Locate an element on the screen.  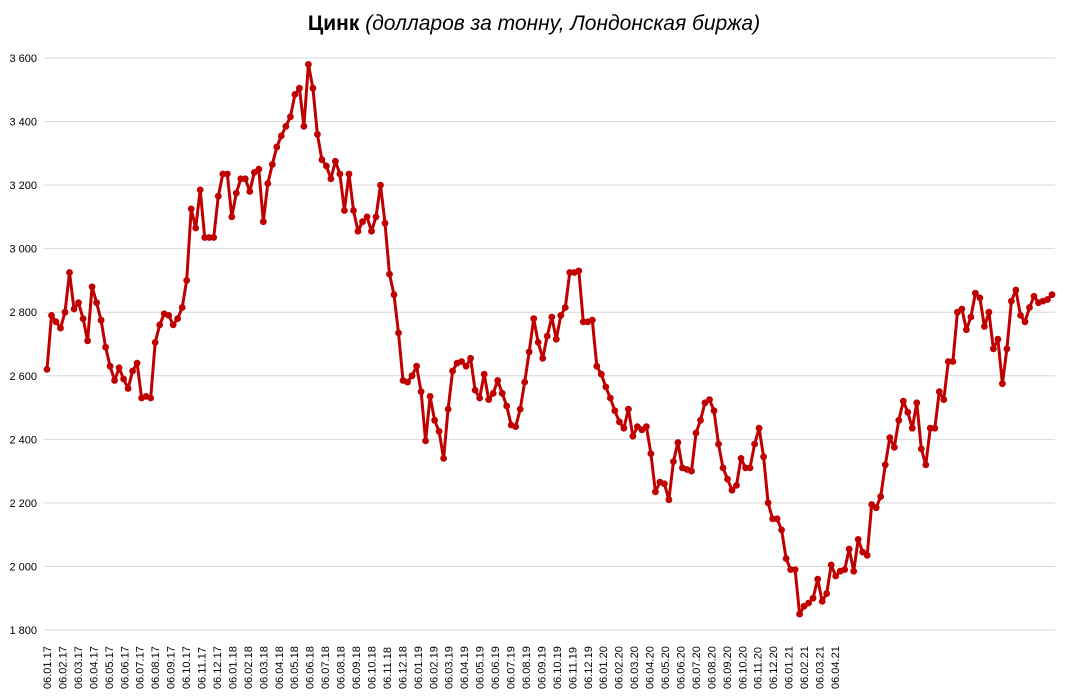
x-tick-label: 06.09.20 is located at coordinates (728, 667).